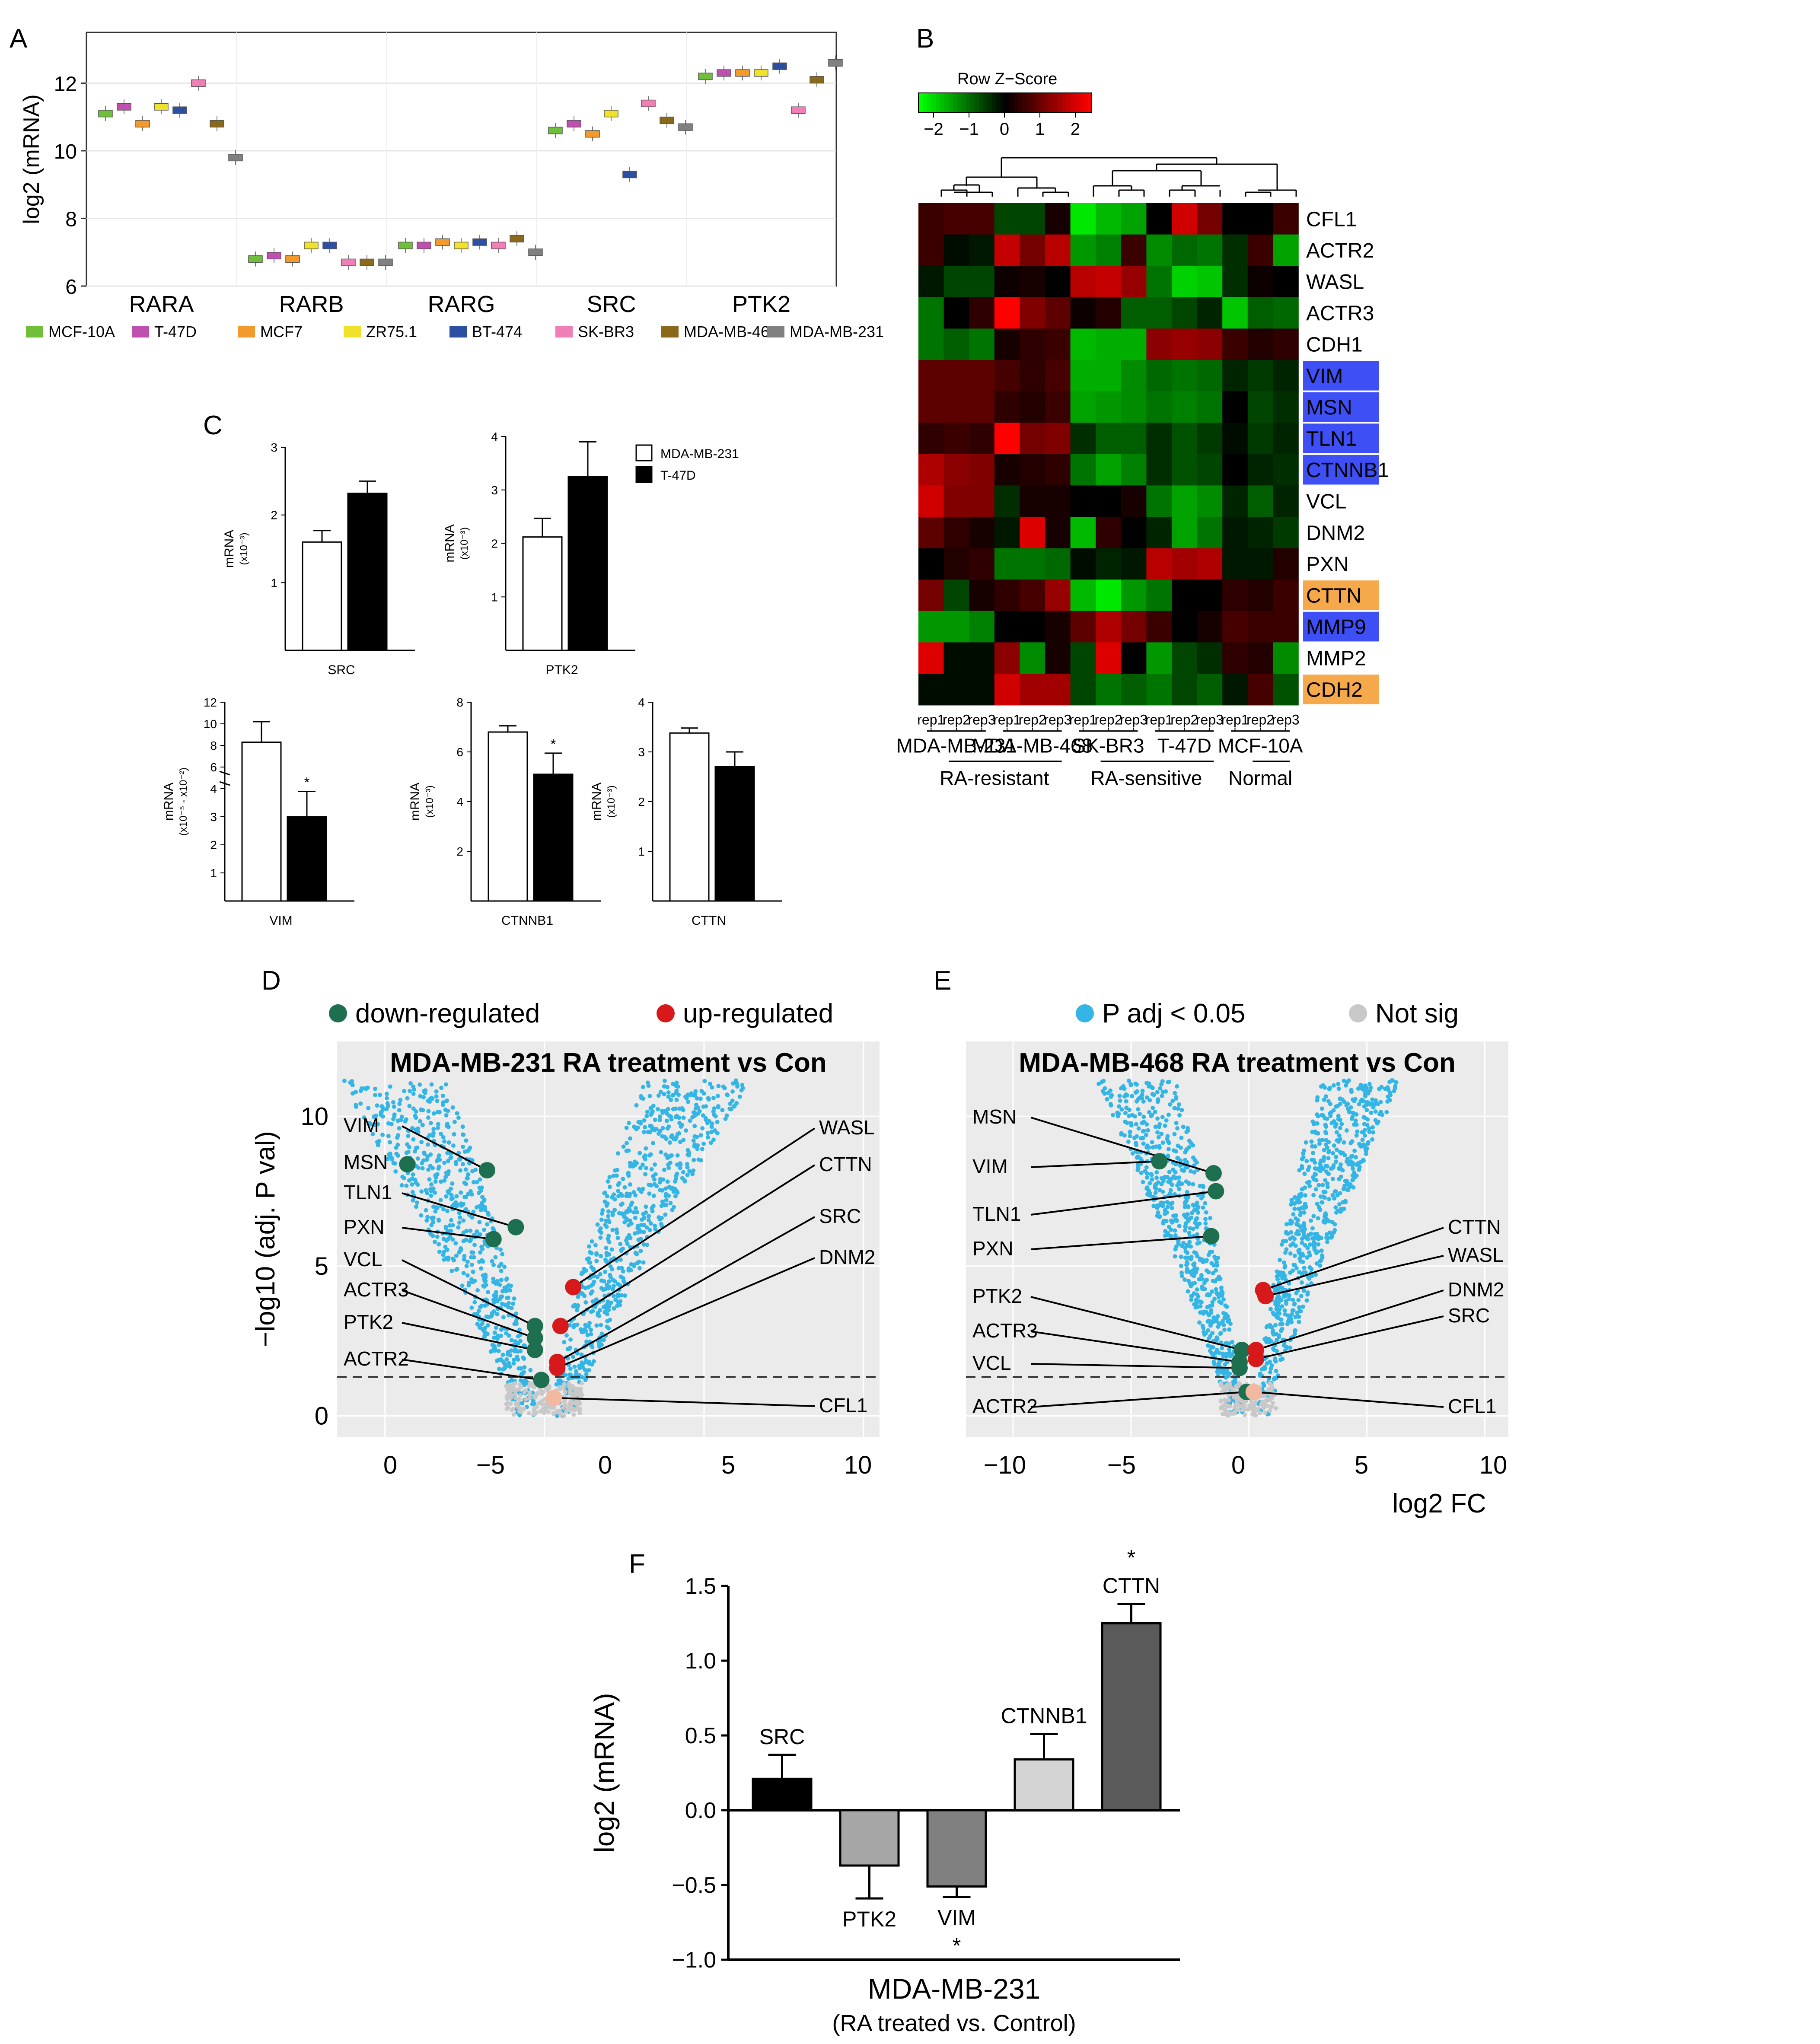 The image size is (1820, 2044). What do you see at coordinates (700, 454) in the screenshot?
I see `legend-label: MDA-MB-231` at bounding box center [700, 454].